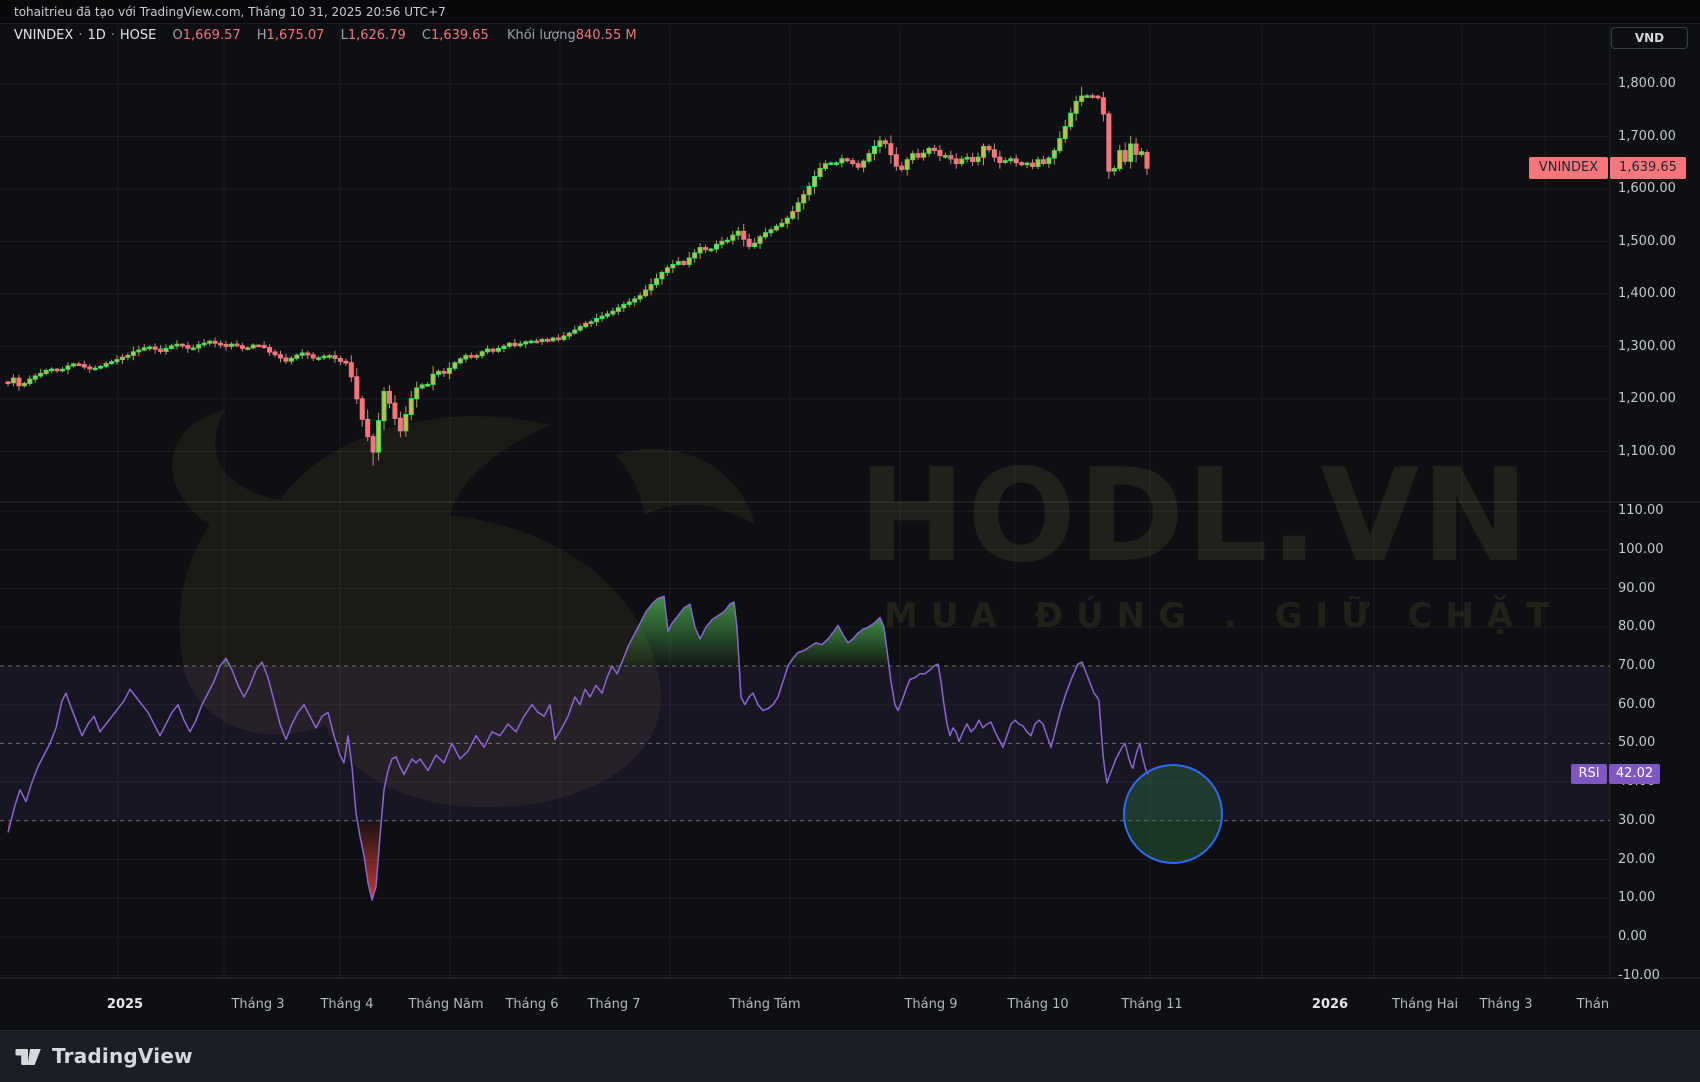  I want to click on rsi-tick: 110.00, so click(1641, 511).